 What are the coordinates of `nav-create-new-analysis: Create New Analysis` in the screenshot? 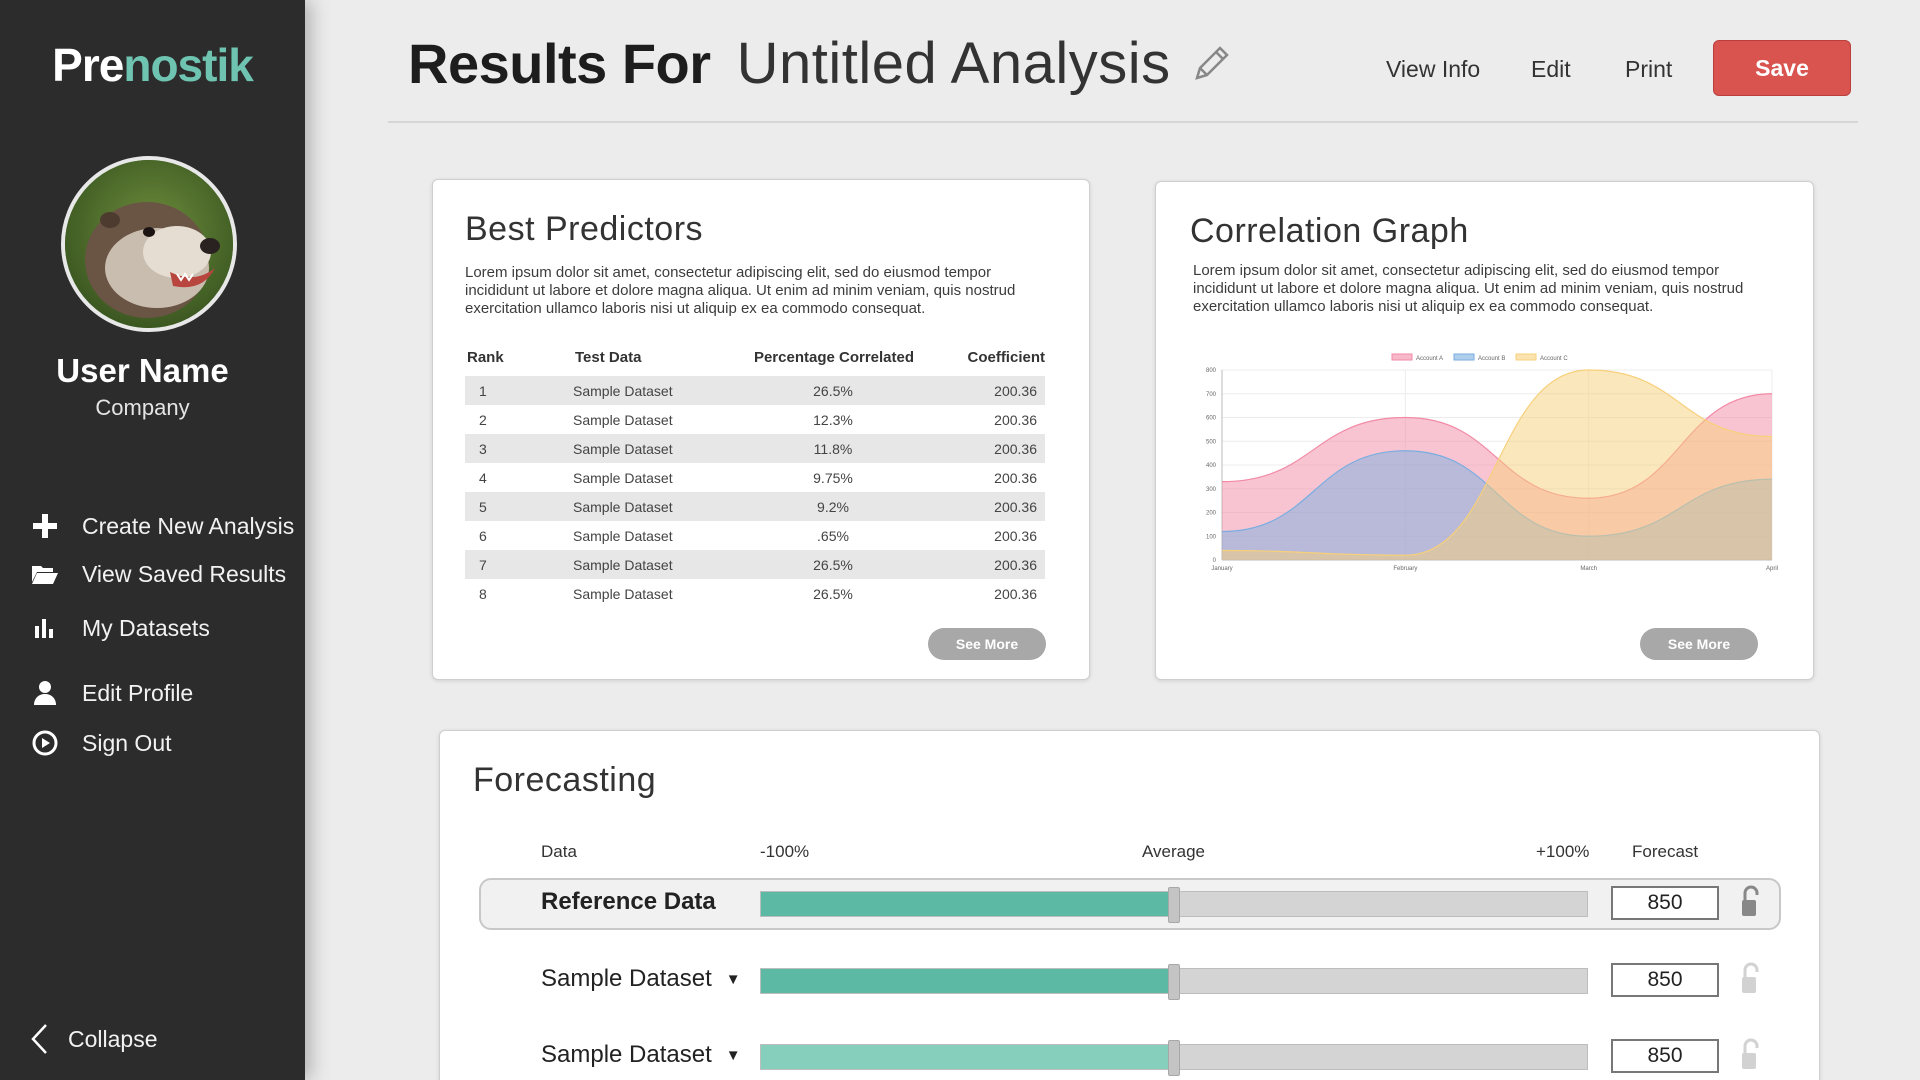 It's located at (162, 526).